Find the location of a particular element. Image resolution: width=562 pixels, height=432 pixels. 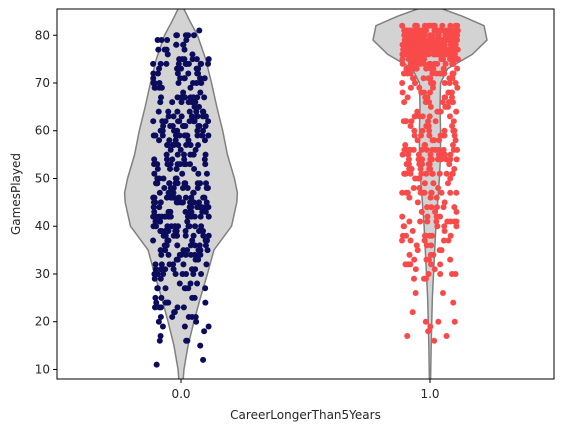

strip-points-0.0 is located at coordinates (181, 197).